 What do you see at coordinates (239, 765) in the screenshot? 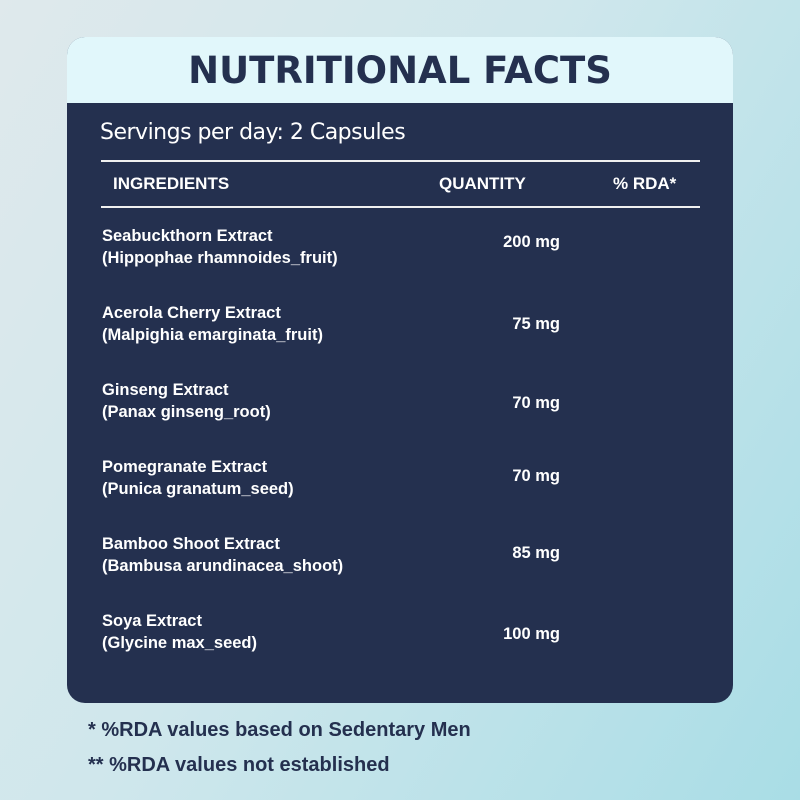
I see `footnote: ** %RDA values not established` at bounding box center [239, 765].